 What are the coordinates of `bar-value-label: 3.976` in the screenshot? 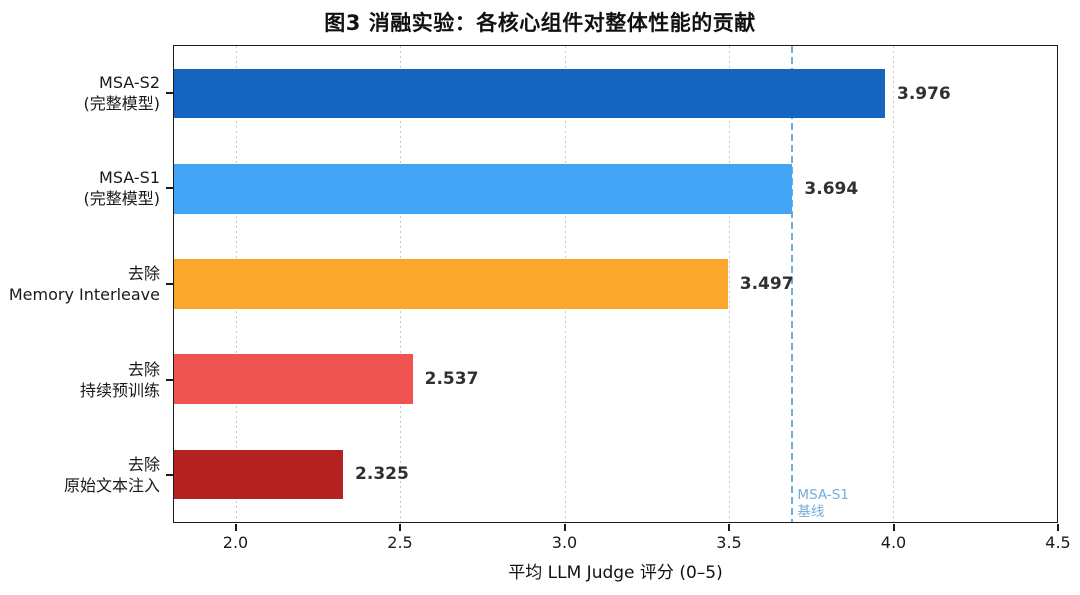 It's located at (923, 93).